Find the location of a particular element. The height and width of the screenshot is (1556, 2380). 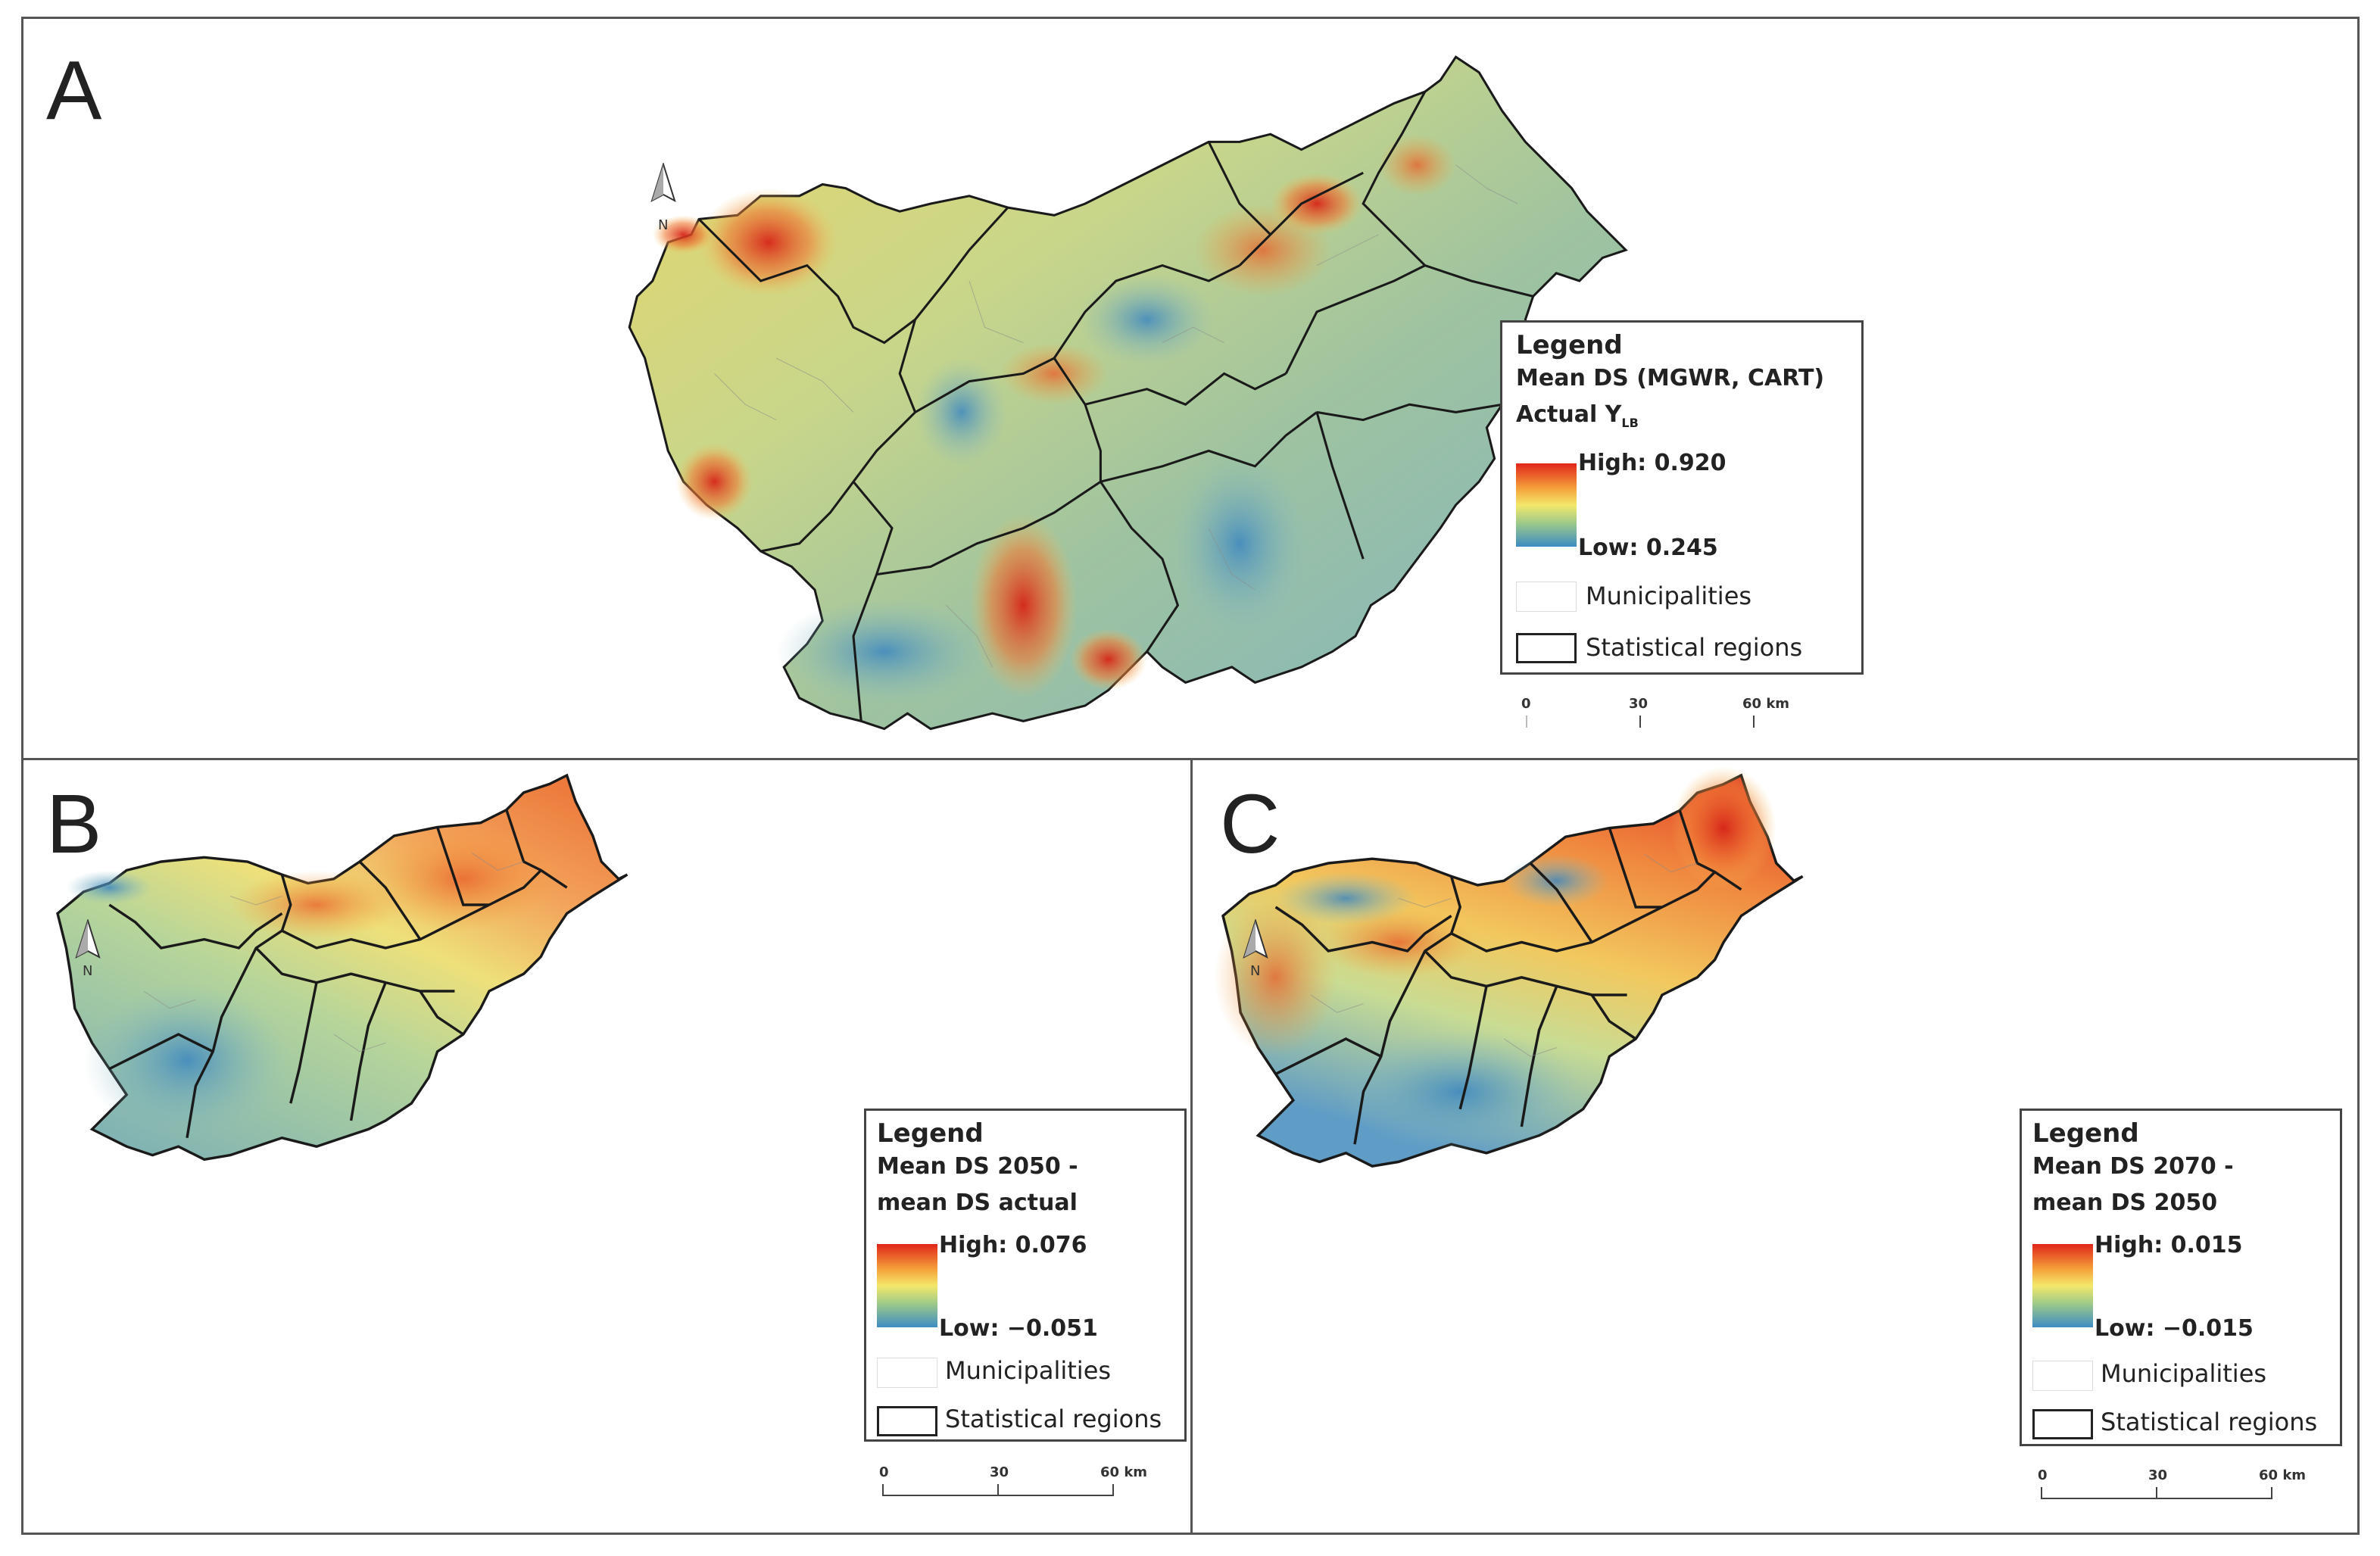

legend-low: Low: −0.015 is located at coordinates (2174, 1329).